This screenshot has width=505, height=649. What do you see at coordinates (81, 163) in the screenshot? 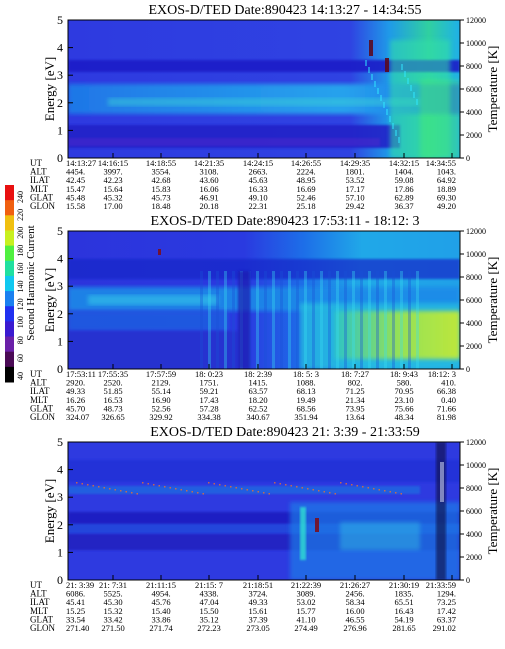
I see `x-tick-label: 14:13:27` at bounding box center [81, 163].